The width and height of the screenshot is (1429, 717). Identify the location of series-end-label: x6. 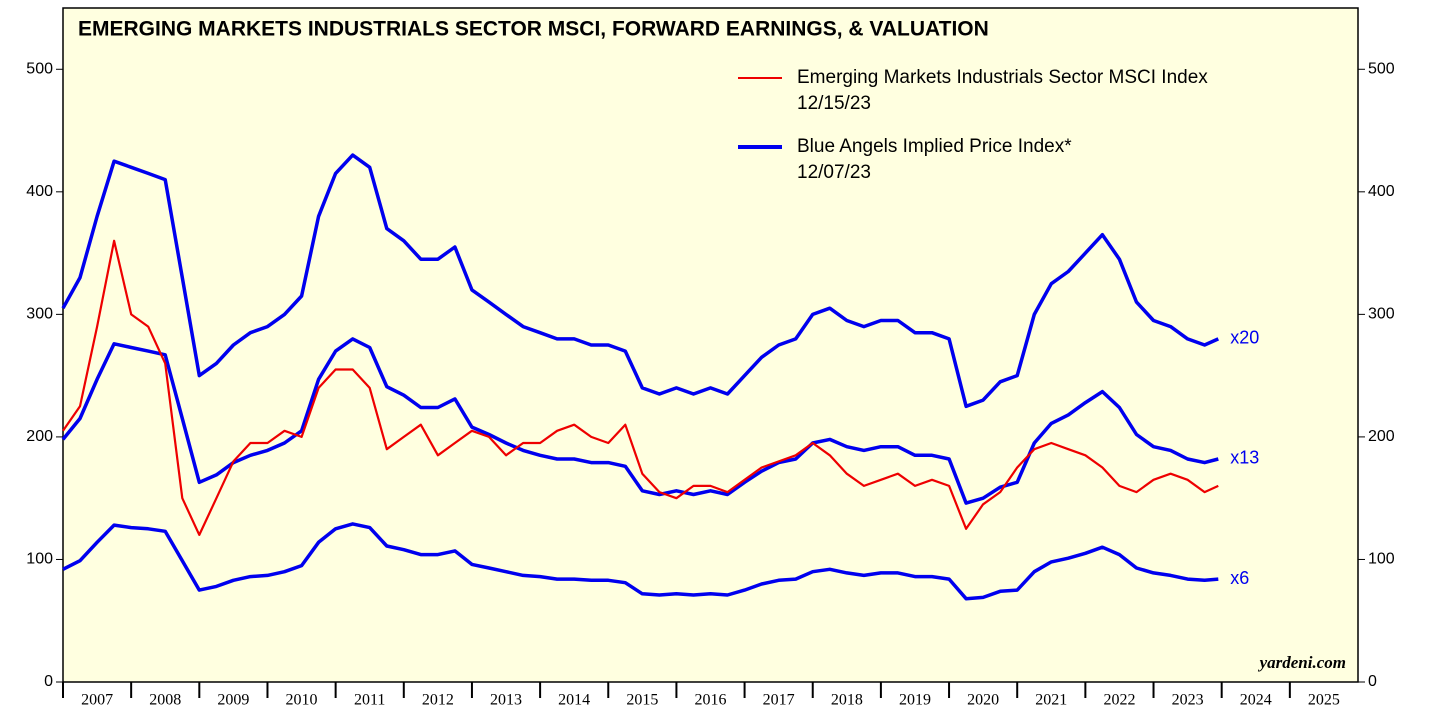
(1239, 578).